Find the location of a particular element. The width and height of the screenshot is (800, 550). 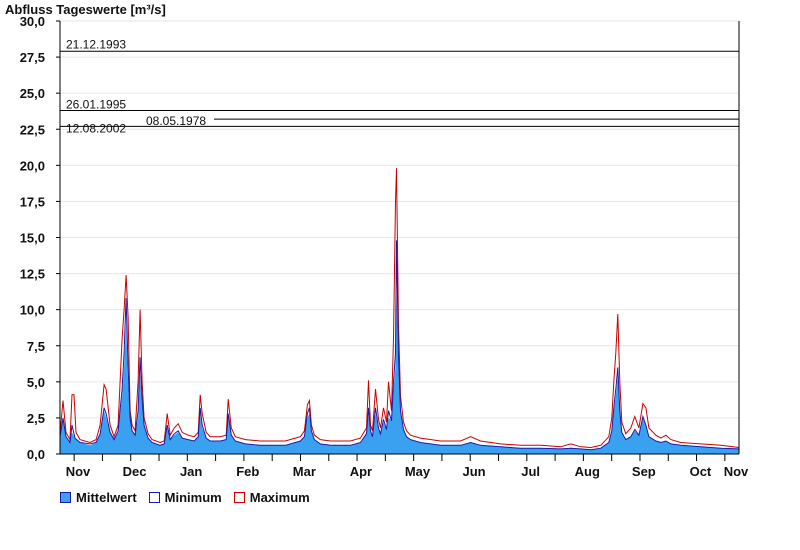

y-tick-label-4: 10,0 is located at coordinates (32, 310).